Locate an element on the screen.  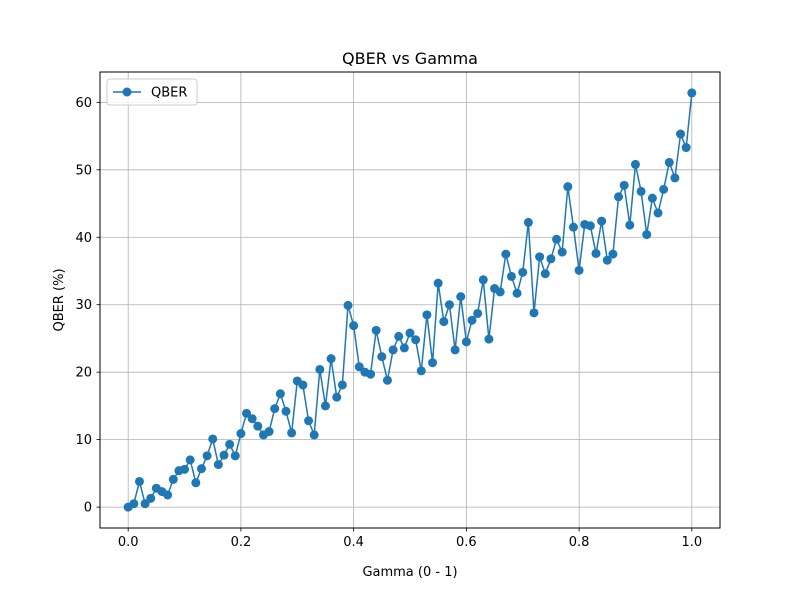
x-axis-label: Gamma (0 - 1) is located at coordinates (409, 572).